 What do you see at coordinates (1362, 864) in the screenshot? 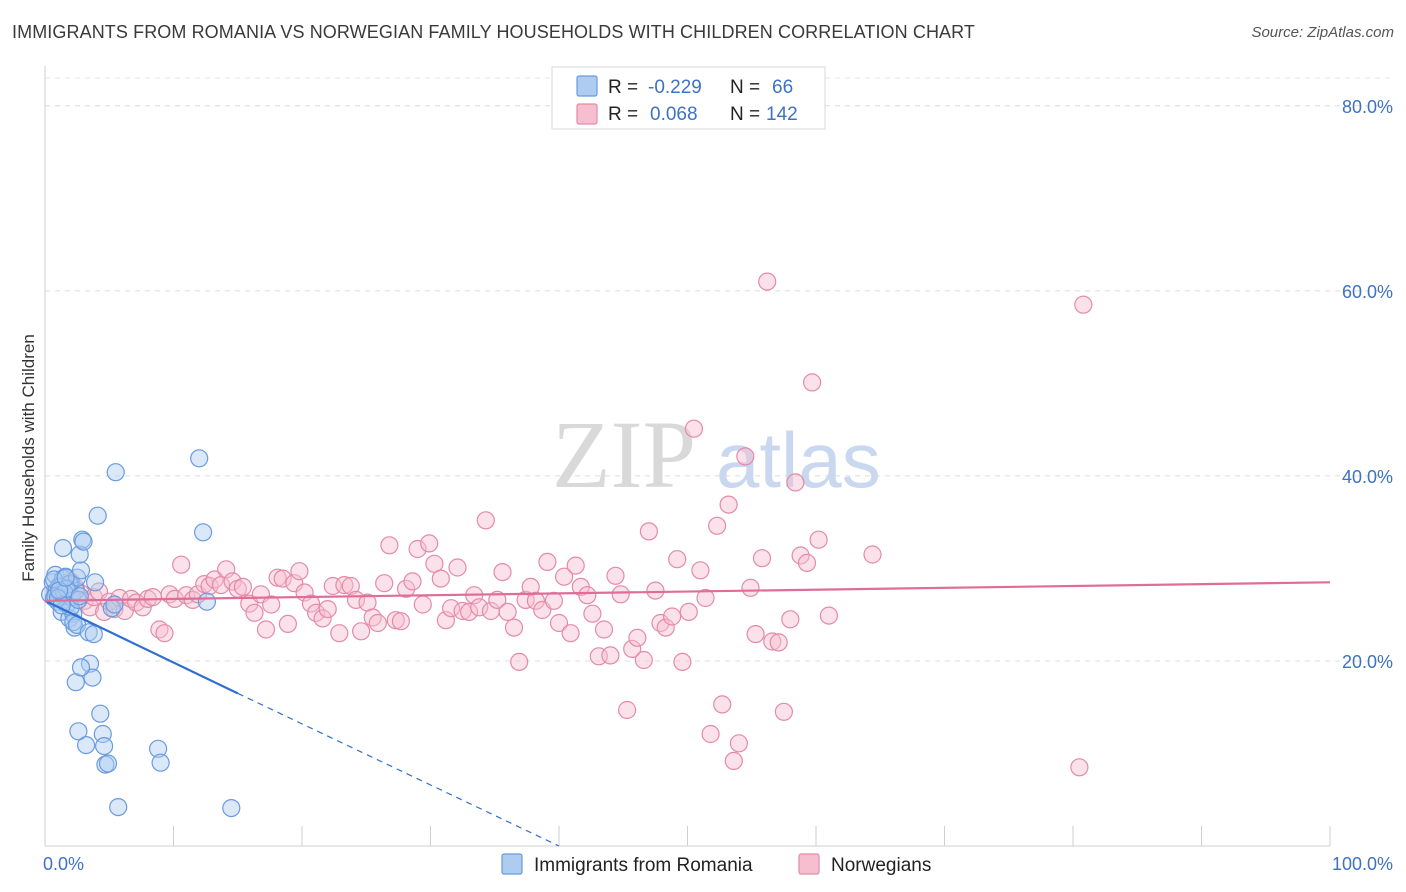
I see `x-tick-label-1: 100.0%` at bounding box center [1362, 864].